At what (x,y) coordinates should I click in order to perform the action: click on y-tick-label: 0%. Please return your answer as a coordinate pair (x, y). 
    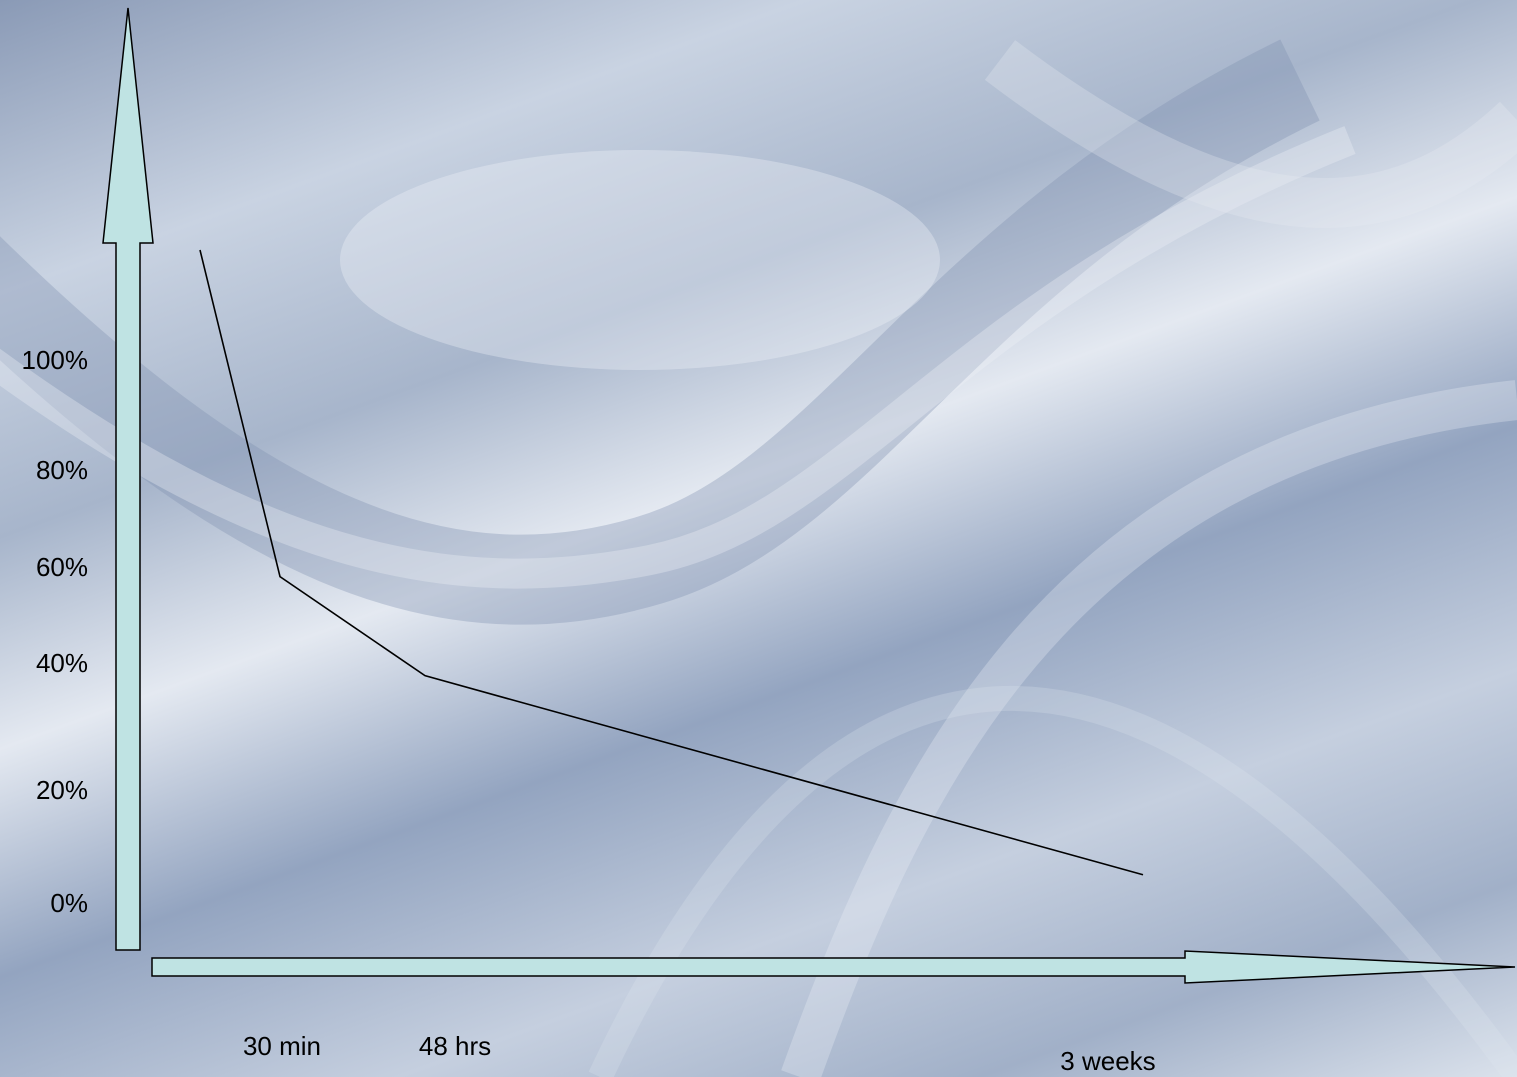
    Looking at the image, I should click on (69, 903).